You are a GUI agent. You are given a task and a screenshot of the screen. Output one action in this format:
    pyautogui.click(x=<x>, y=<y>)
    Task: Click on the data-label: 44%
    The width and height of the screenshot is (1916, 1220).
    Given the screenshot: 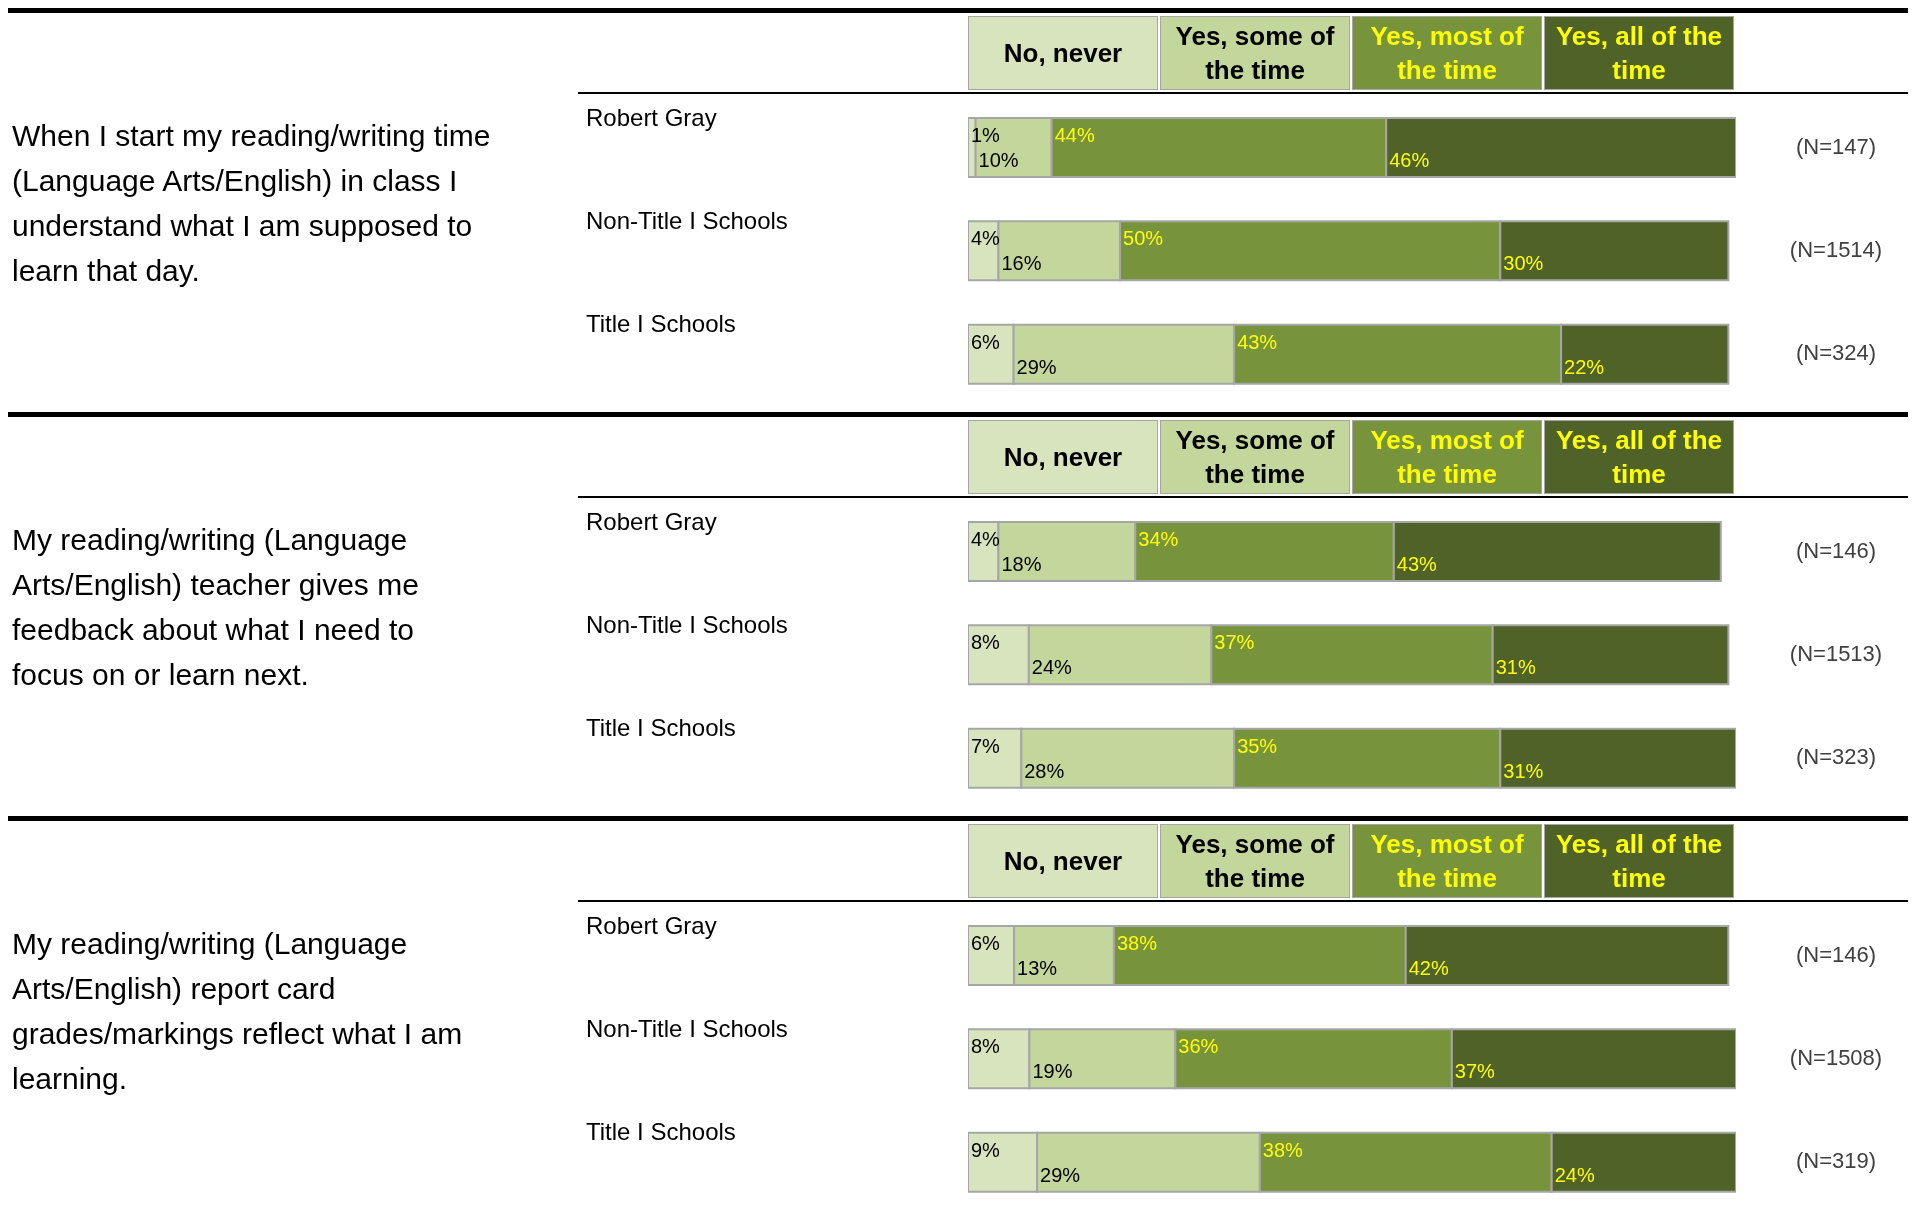 What is the action you would take?
    pyautogui.click(x=1074, y=135)
    